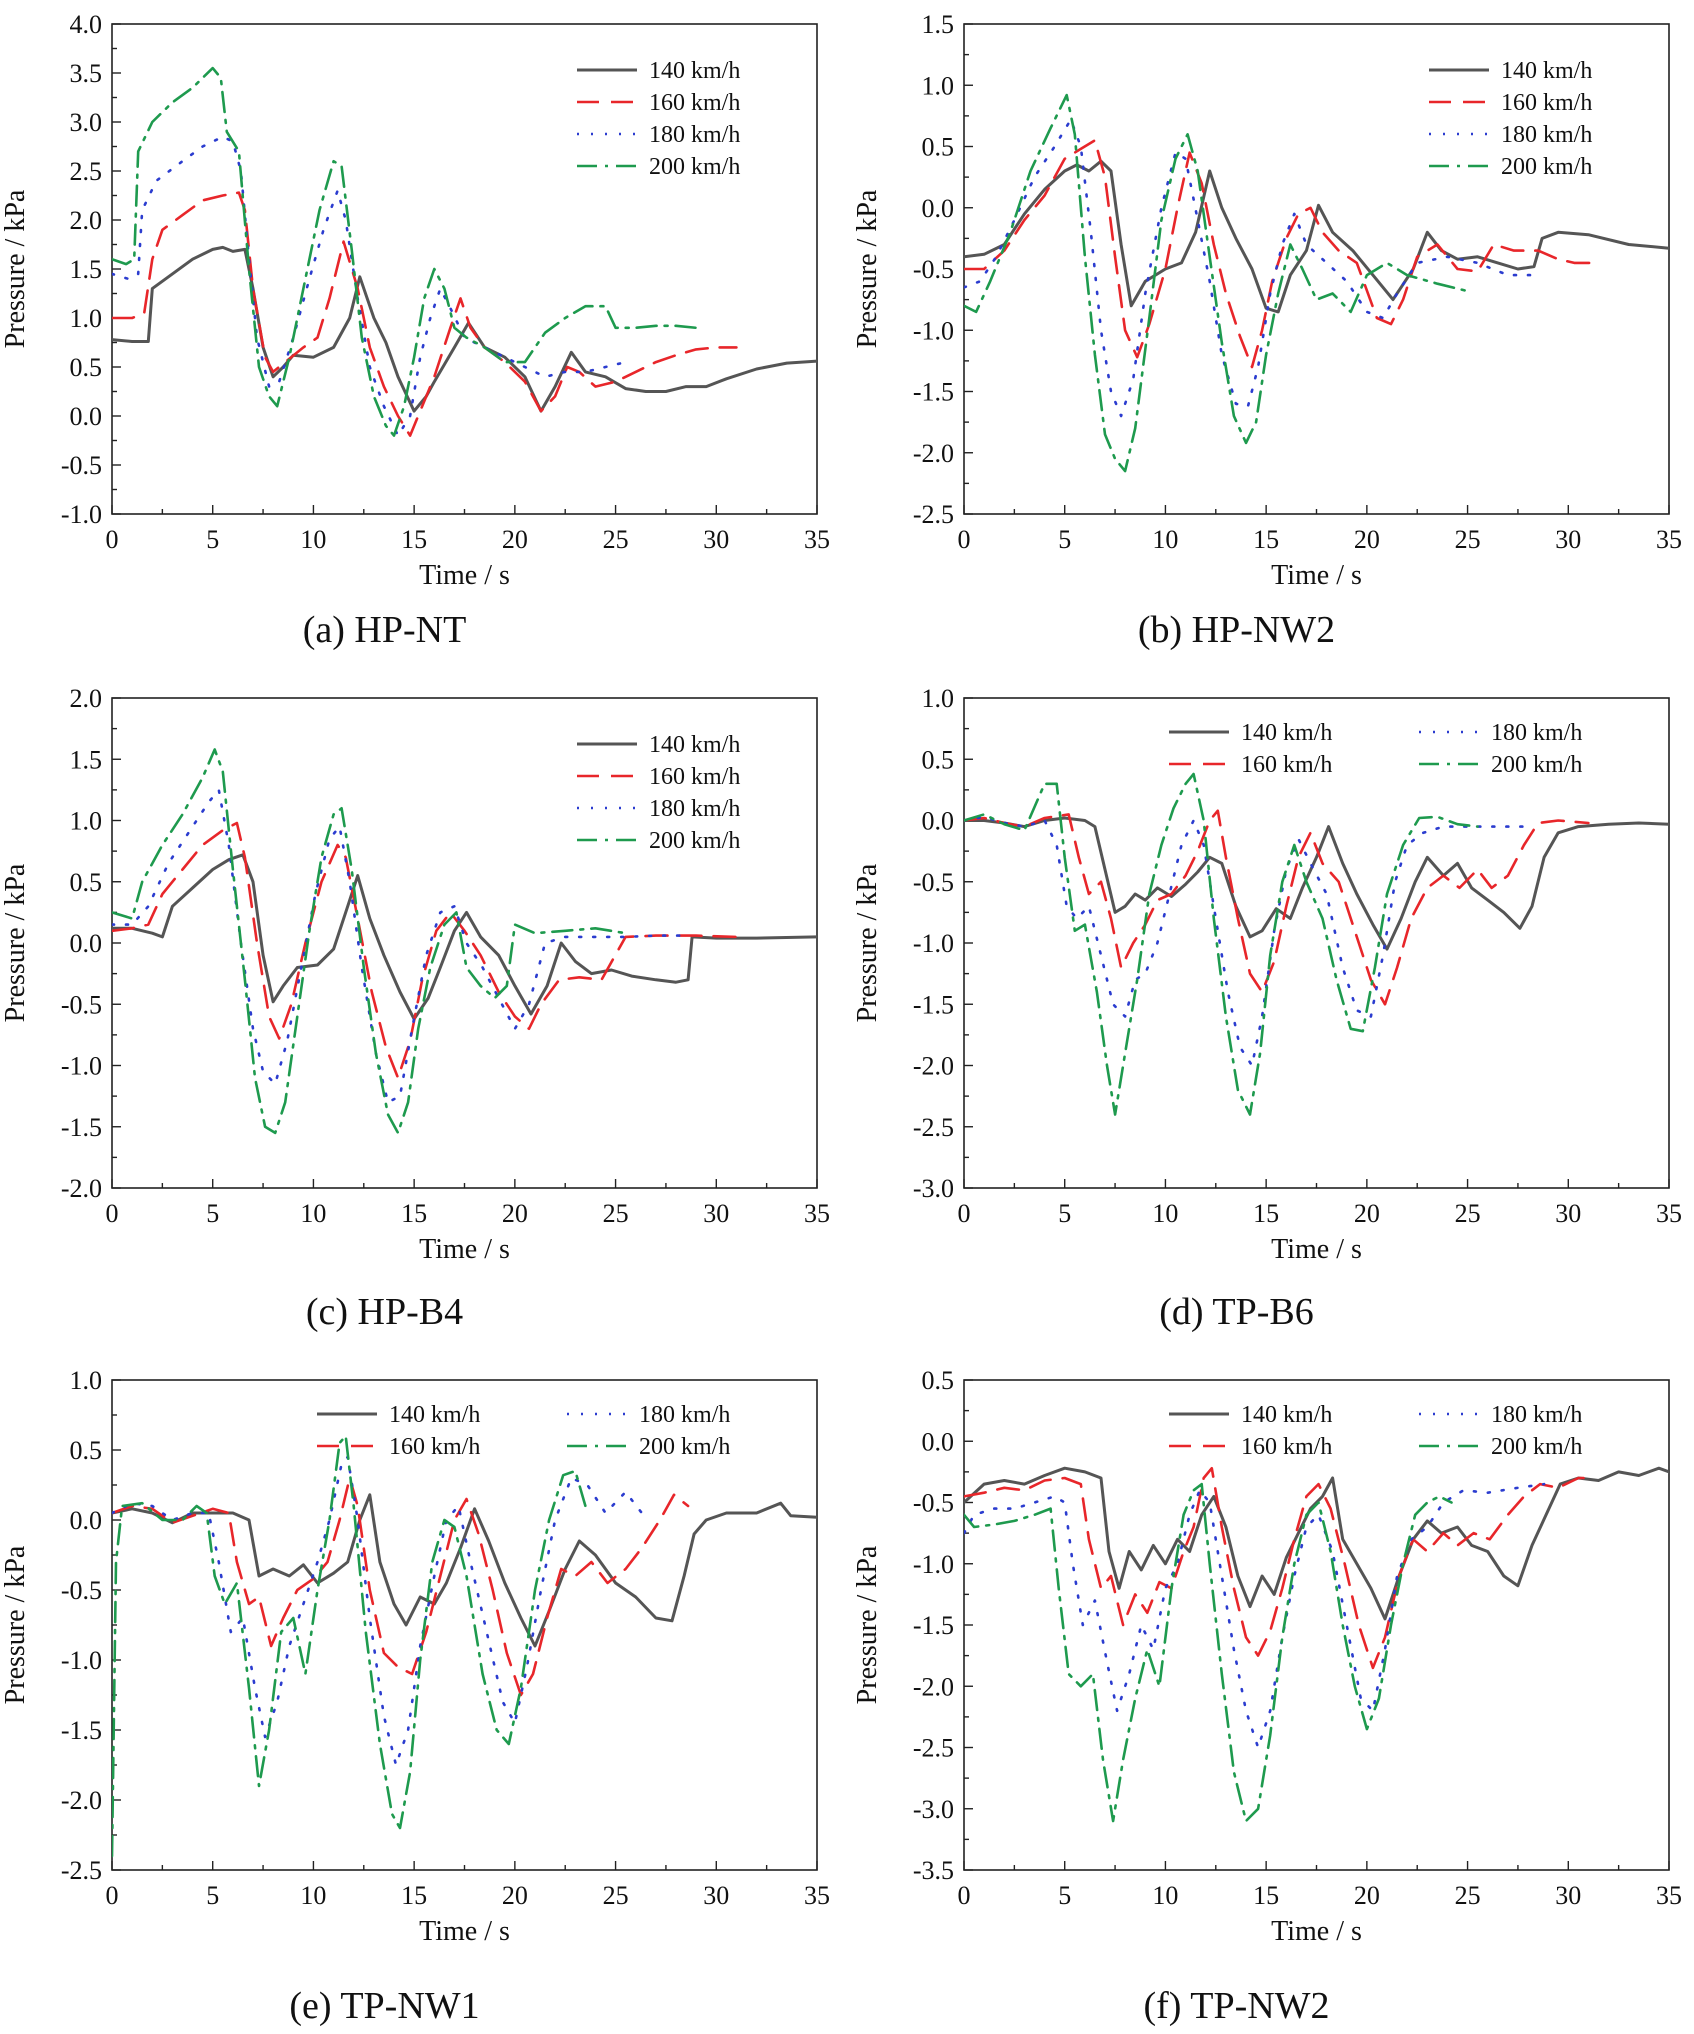  What do you see at coordinates (1236, 1312) in the screenshot?
I see `panel-caption: (d) TP-B6` at bounding box center [1236, 1312].